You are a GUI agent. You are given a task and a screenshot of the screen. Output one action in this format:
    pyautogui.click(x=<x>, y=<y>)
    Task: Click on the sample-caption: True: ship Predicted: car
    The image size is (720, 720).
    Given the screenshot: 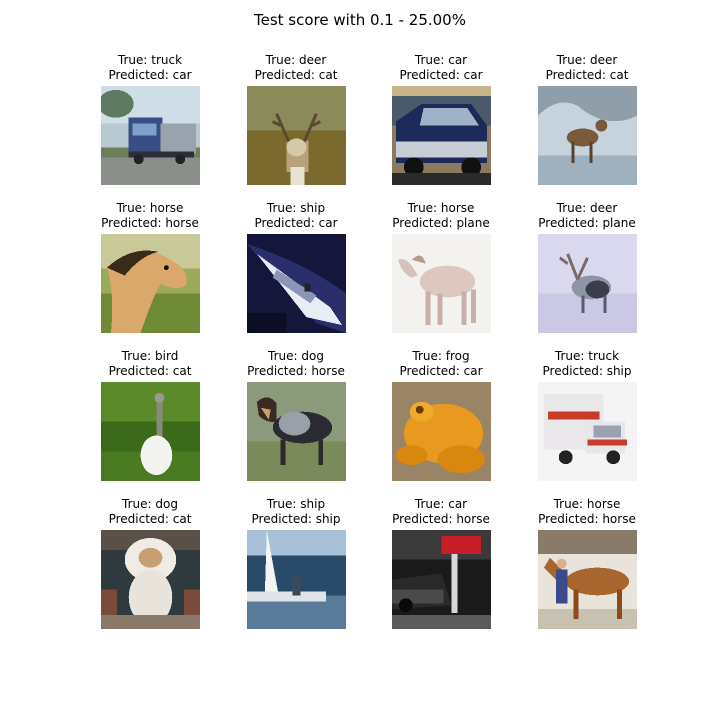 What is the action you would take?
    pyautogui.click(x=296, y=216)
    